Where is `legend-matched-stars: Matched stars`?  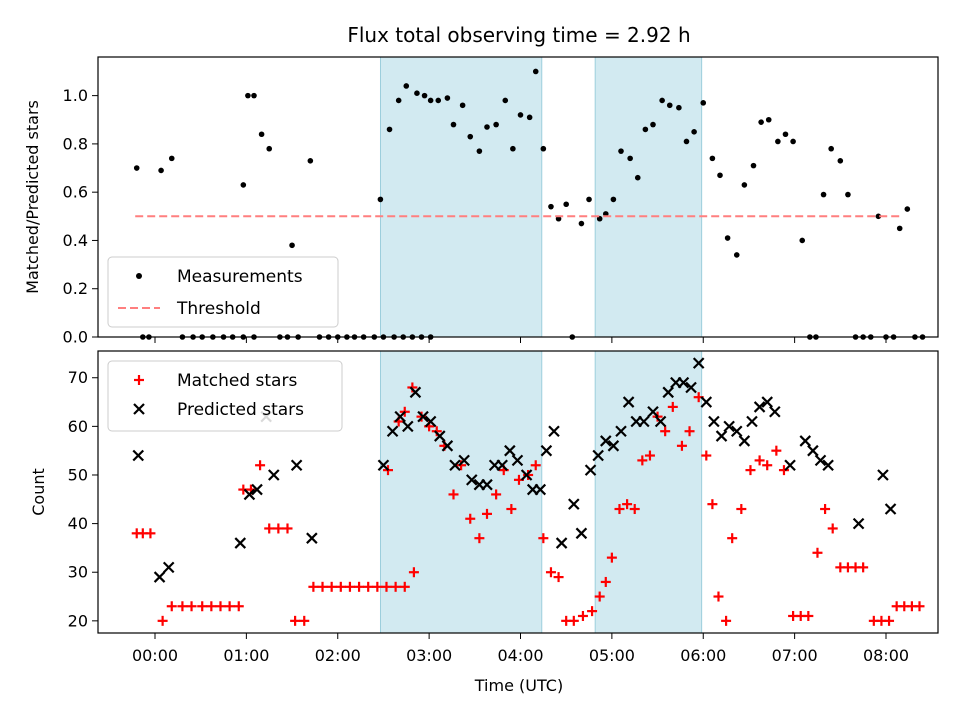 legend-matched-stars: Matched stars is located at coordinates (237, 381).